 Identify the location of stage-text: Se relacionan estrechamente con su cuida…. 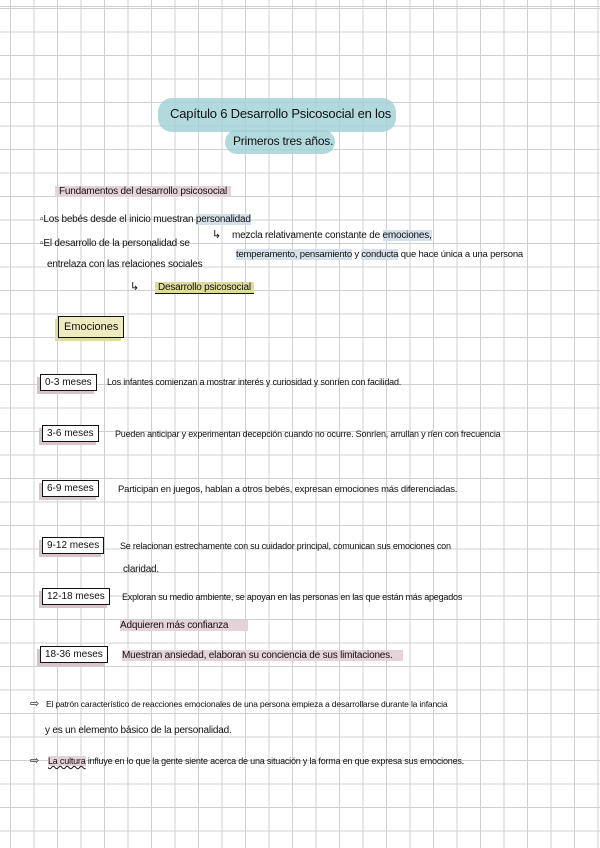
(285, 546).